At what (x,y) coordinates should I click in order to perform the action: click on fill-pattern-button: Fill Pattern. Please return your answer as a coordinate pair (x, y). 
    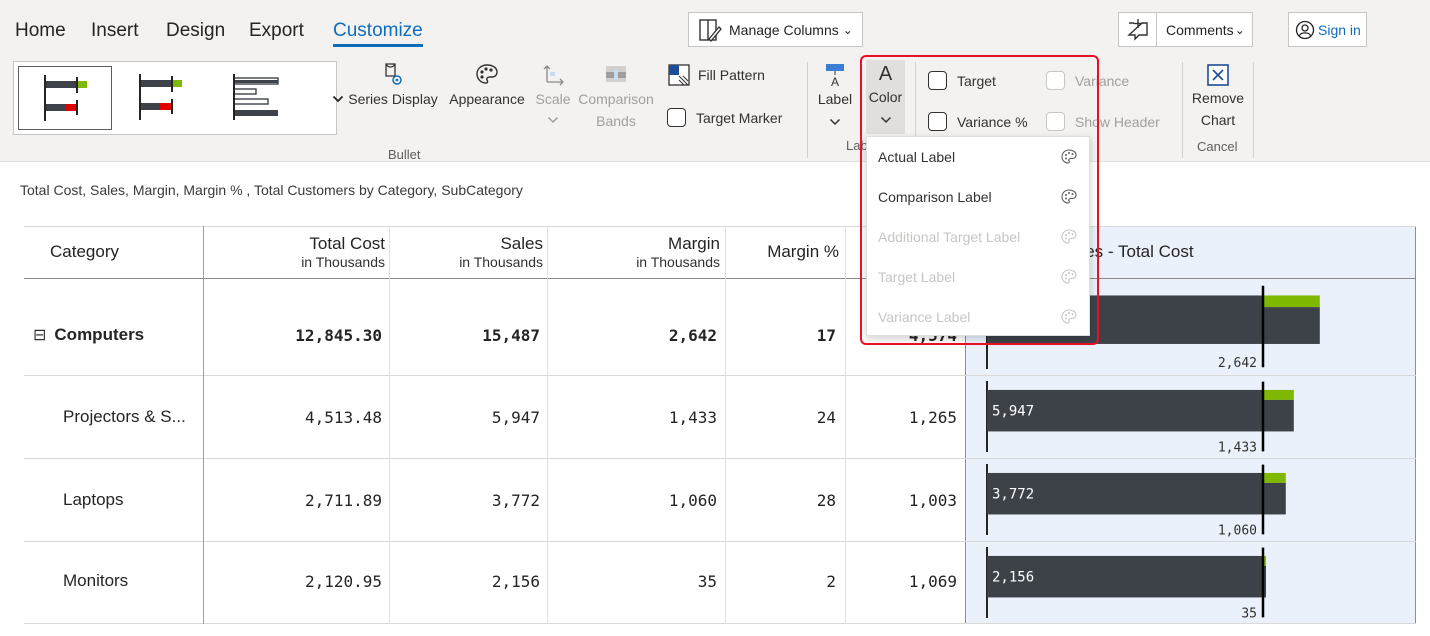
    Looking at the image, I should click on (716, 75).